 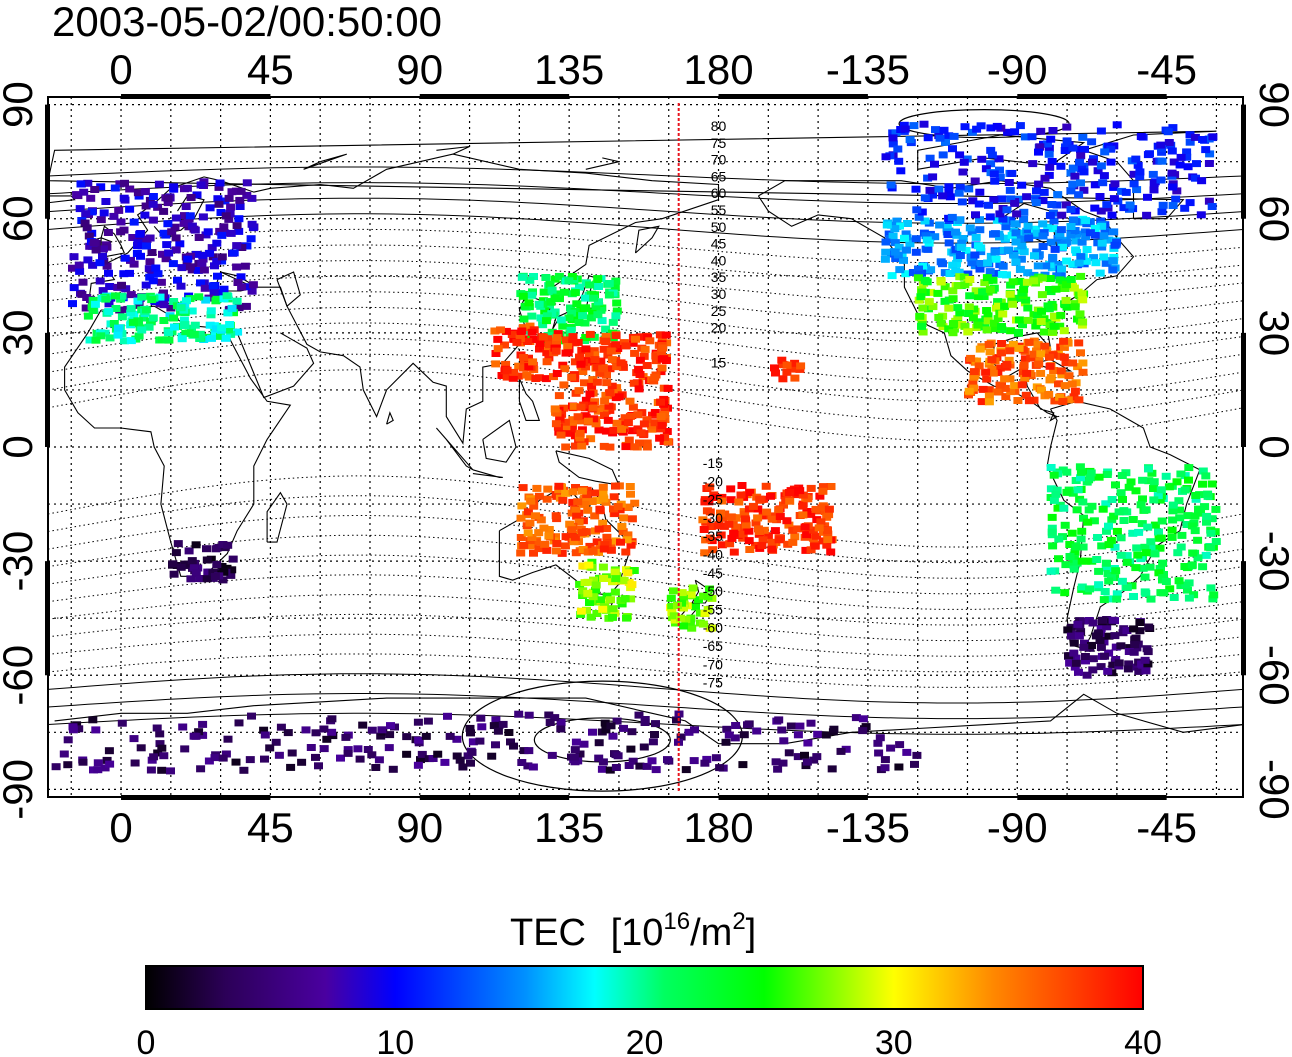 I want to click on bottom-lon-label: 0, so click(x=120, y=827).